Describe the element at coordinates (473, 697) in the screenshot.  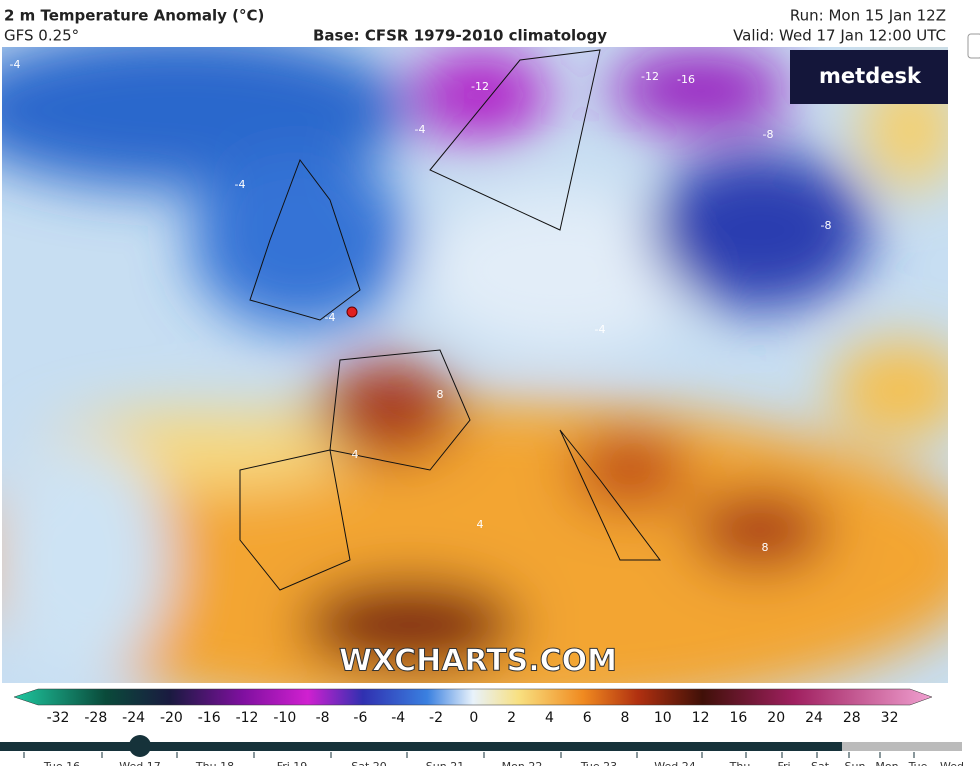
I see `colorbar` at that location.